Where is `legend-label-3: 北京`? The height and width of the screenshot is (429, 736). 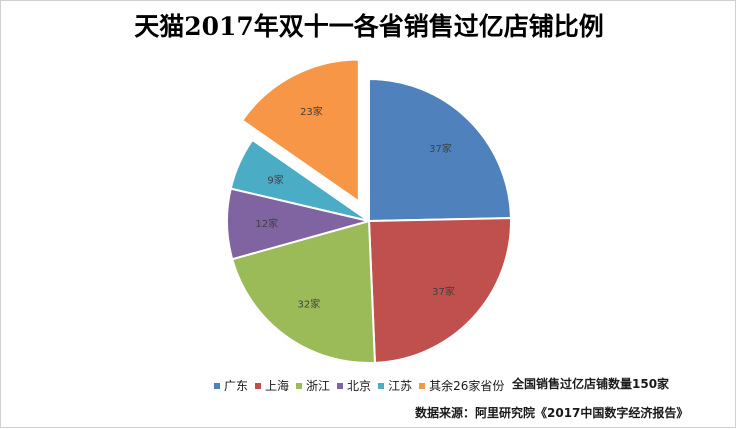 legend-label-3: 北京 is located at coordinates (359, 386).